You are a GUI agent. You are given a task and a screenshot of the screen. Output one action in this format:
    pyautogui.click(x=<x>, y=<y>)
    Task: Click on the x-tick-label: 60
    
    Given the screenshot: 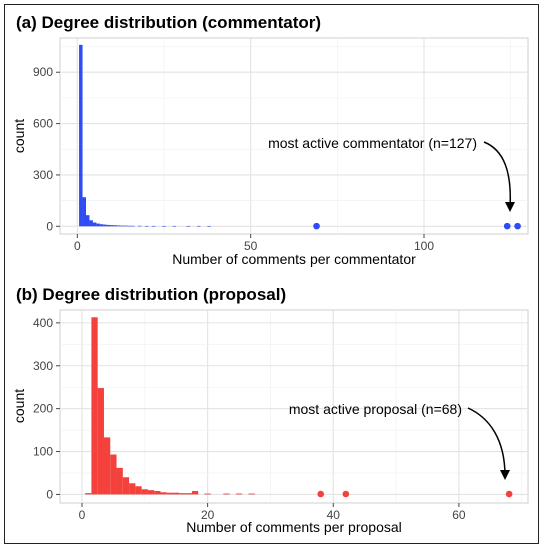 What is the action you would take?
    pyautogui.click(x=459, y=515)
    